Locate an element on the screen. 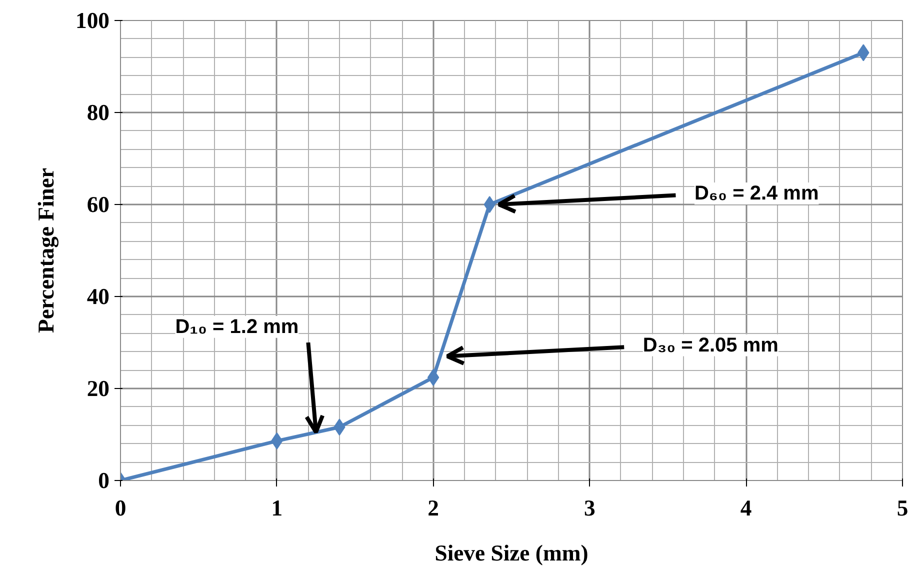 This screenshot has width=910, height=568. x-tick-label: 1 is located at coordinates (277, 508).